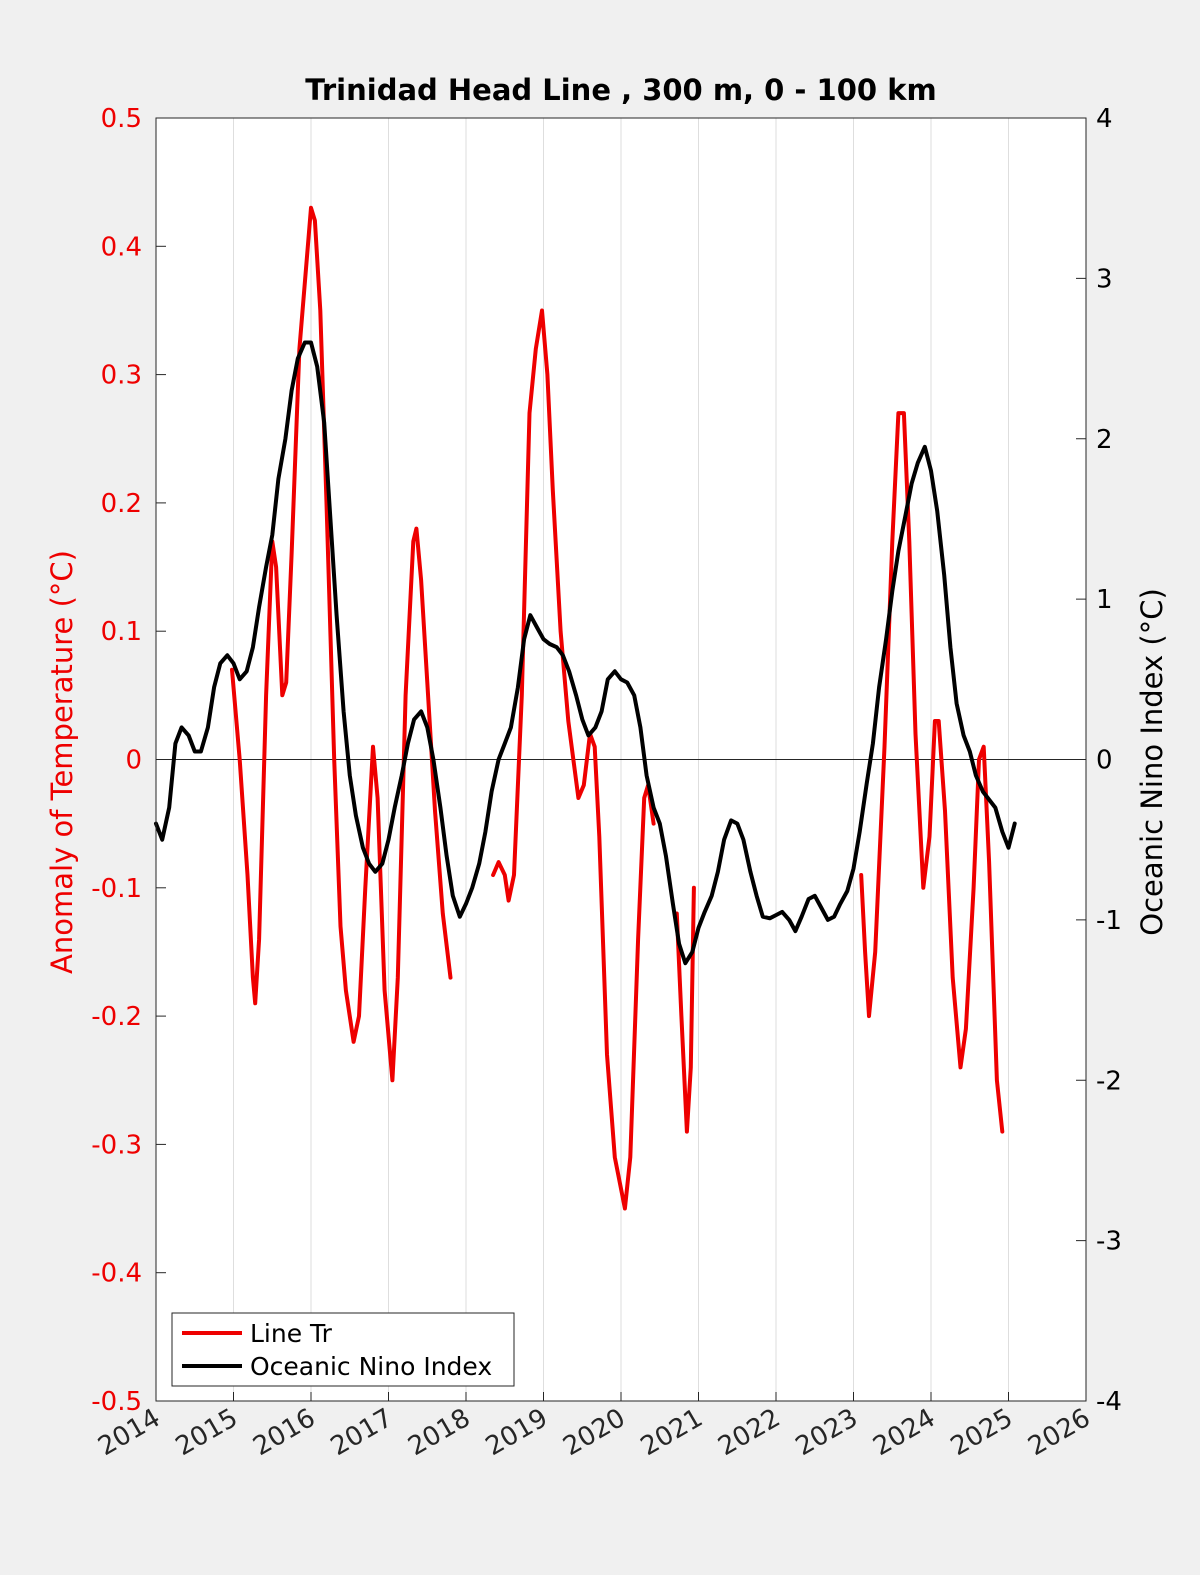  I want to click on y-right-tick-label: -1, so click(1109, 921).